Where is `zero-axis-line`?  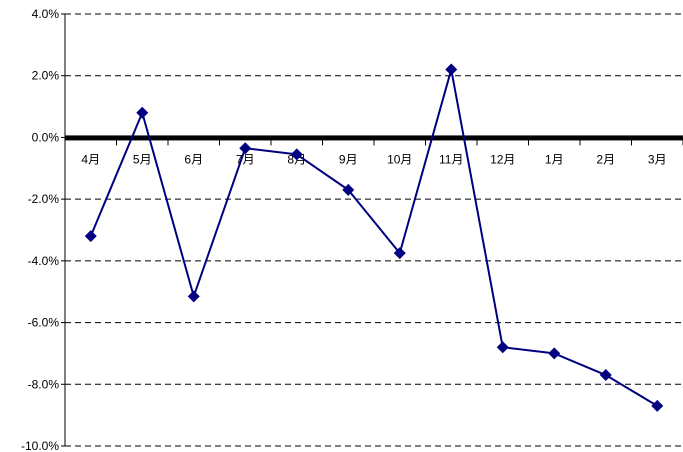 zero-axis-line is located at coordinates (374, 138).